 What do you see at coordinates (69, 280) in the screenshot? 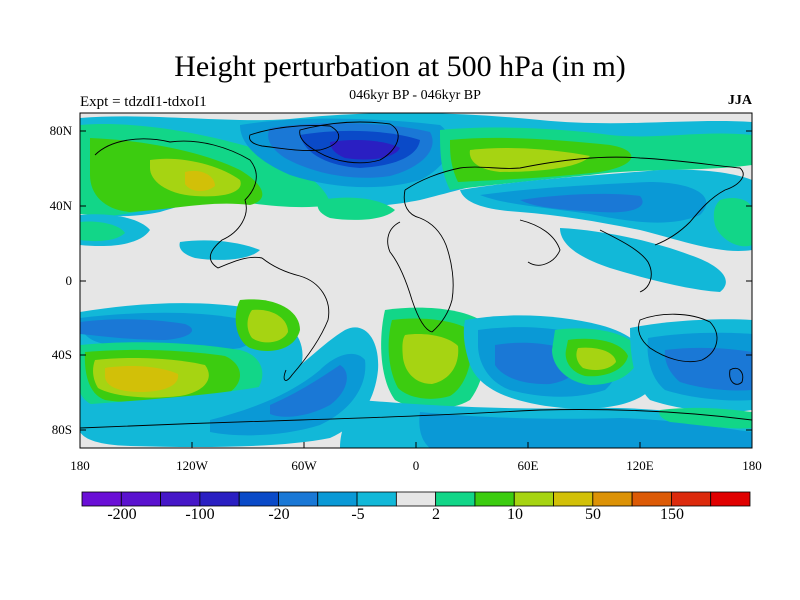
I see `lat-tick-label: 0` at bounding box center [69, 280].